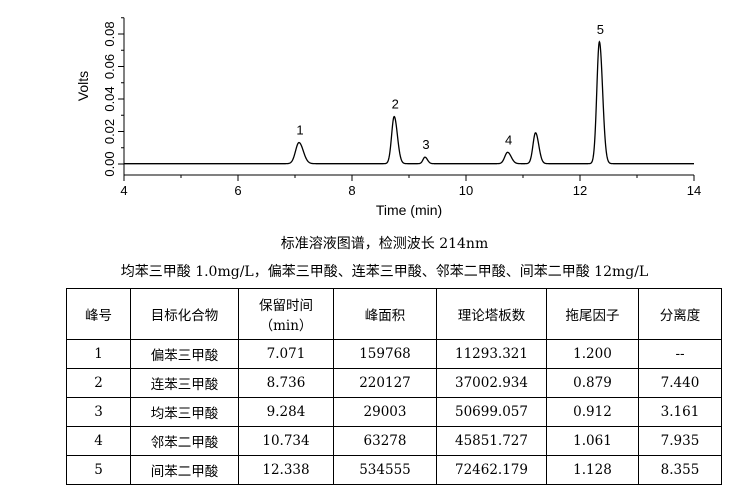  What do you see at coordinates (109, 163) in the screenshot?
I see `y-tick-label: 0.00` at bounding box center [109, 163].